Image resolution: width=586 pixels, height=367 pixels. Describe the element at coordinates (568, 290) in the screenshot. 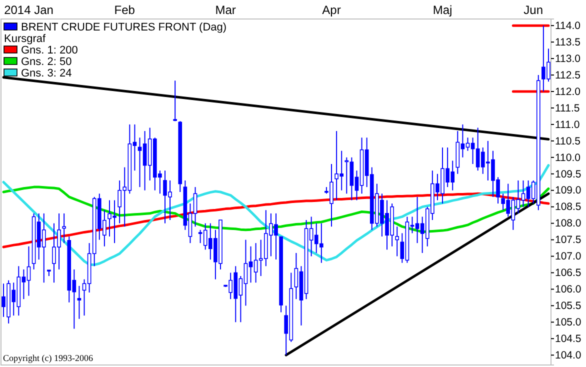

I see `y-tick-label: 106.0` at that location.